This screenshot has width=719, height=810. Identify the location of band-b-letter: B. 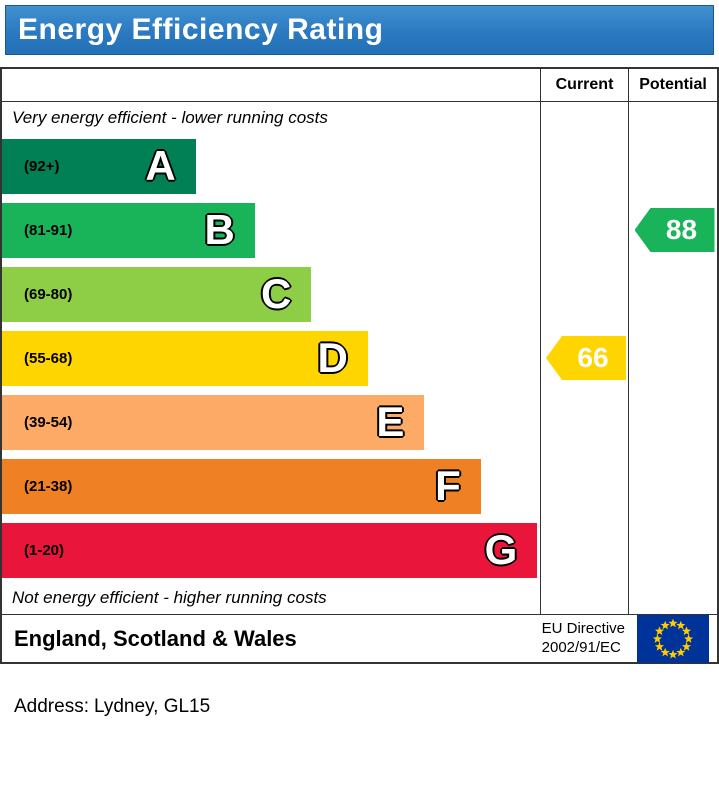
(219, 229).